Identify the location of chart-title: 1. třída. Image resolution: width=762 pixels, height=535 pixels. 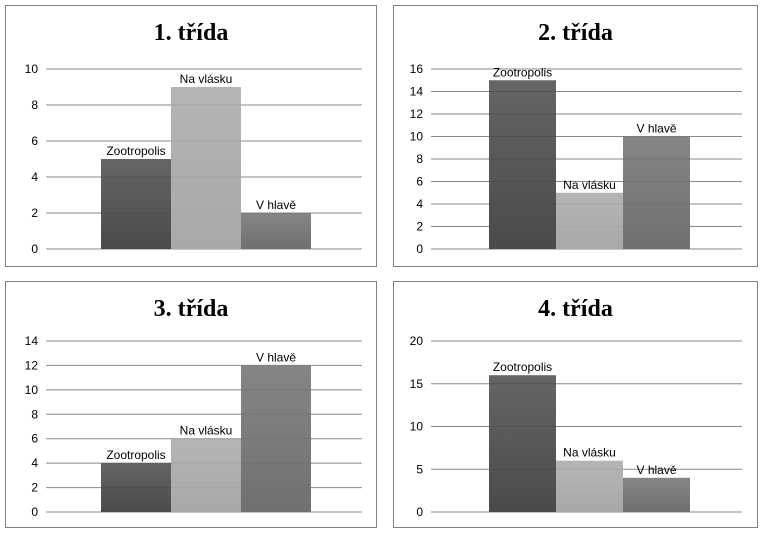
(191, 33).